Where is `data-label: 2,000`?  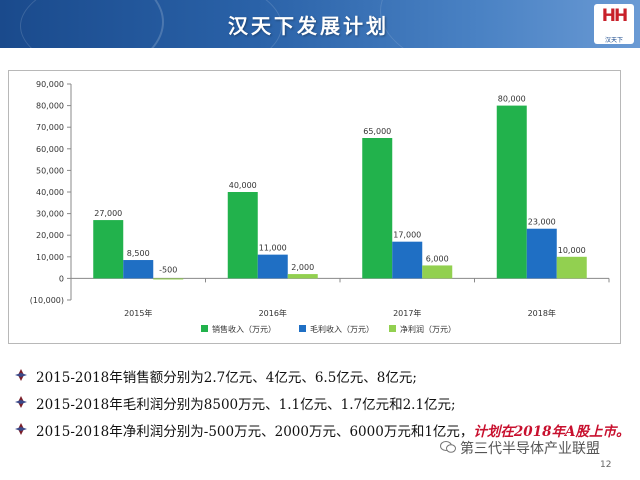 data-label: 2,000 is located at coordinates (302, 267).